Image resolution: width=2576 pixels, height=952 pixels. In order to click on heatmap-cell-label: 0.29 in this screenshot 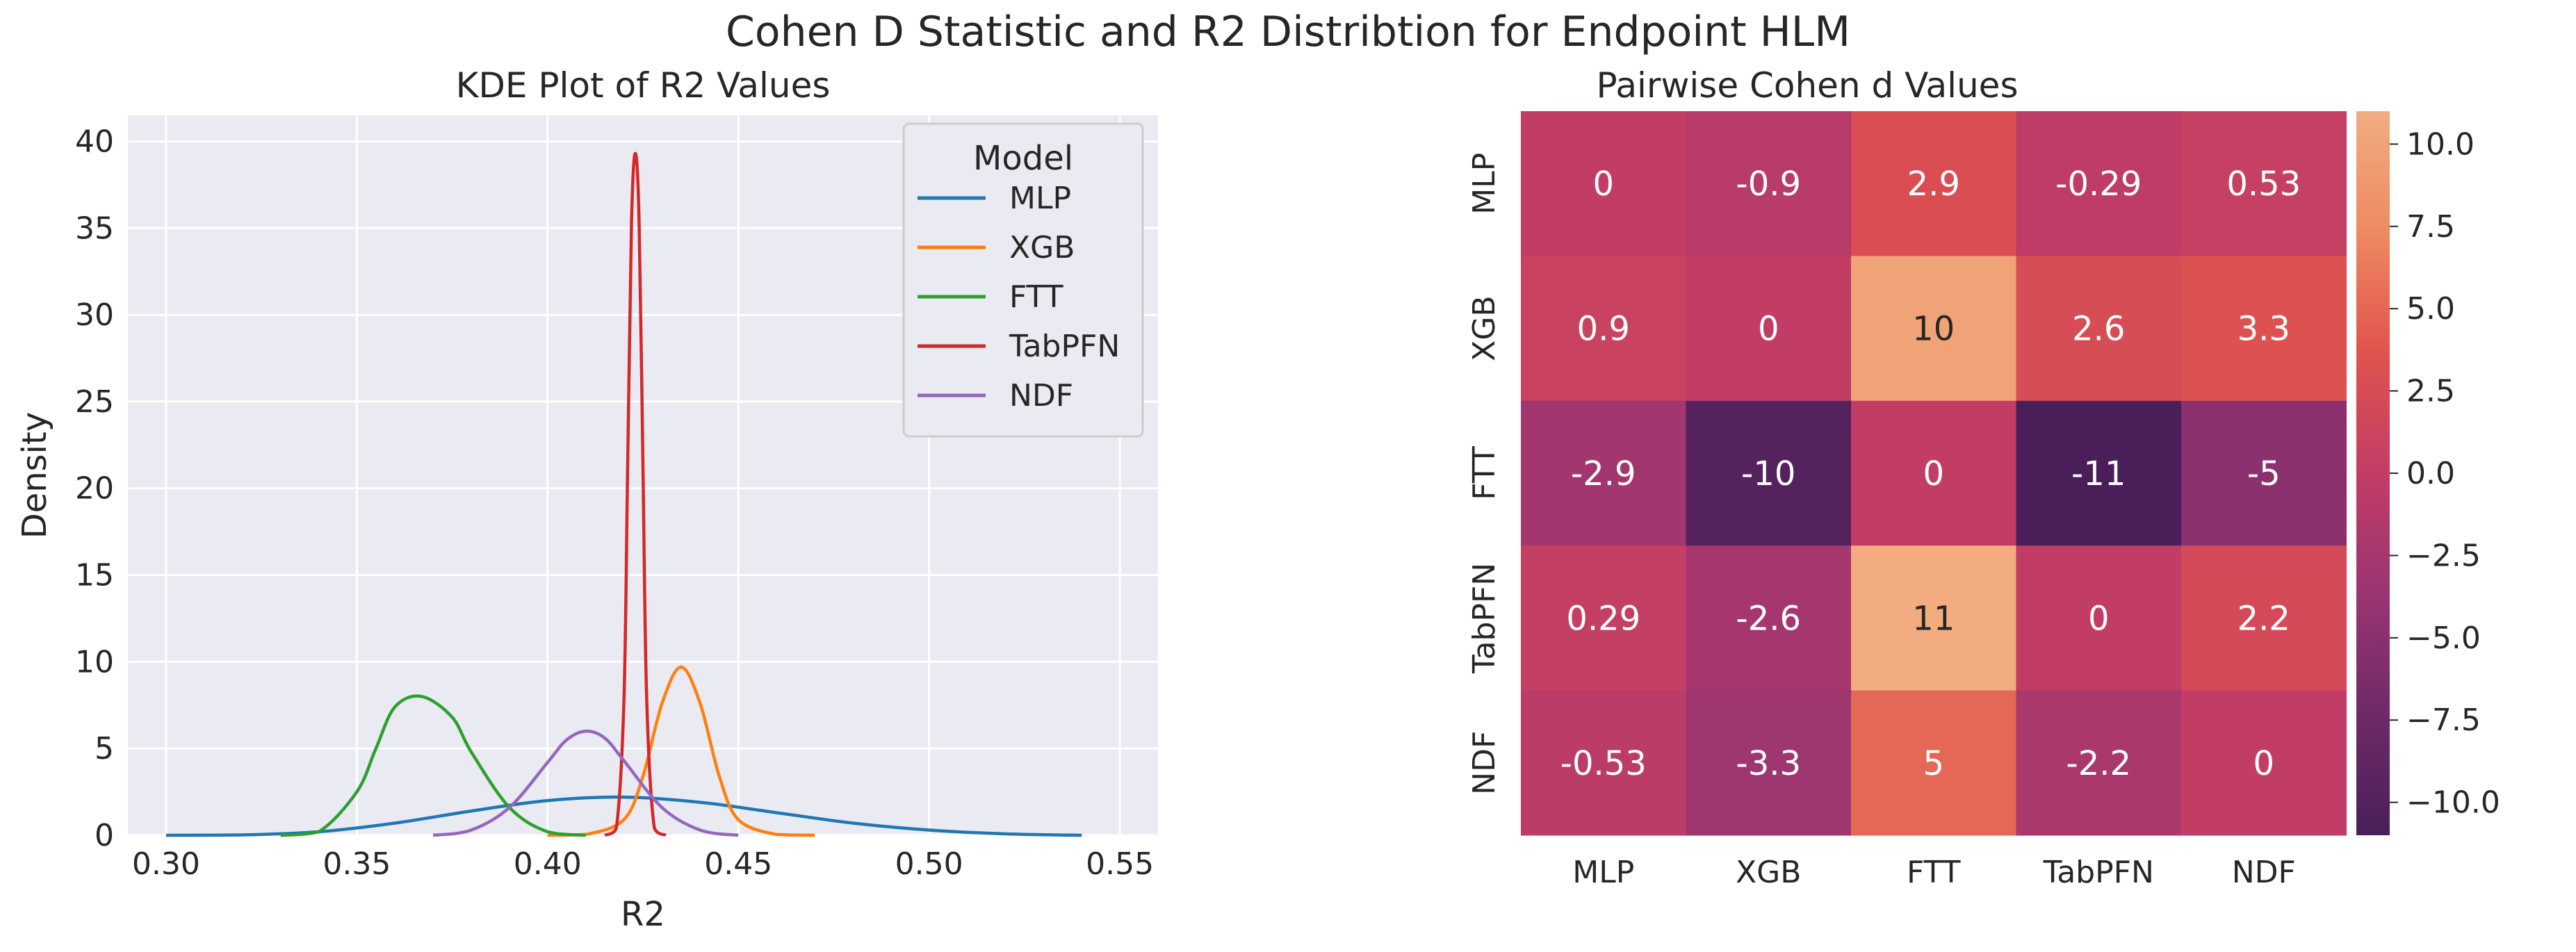, I will do `click(1603, 618)`.